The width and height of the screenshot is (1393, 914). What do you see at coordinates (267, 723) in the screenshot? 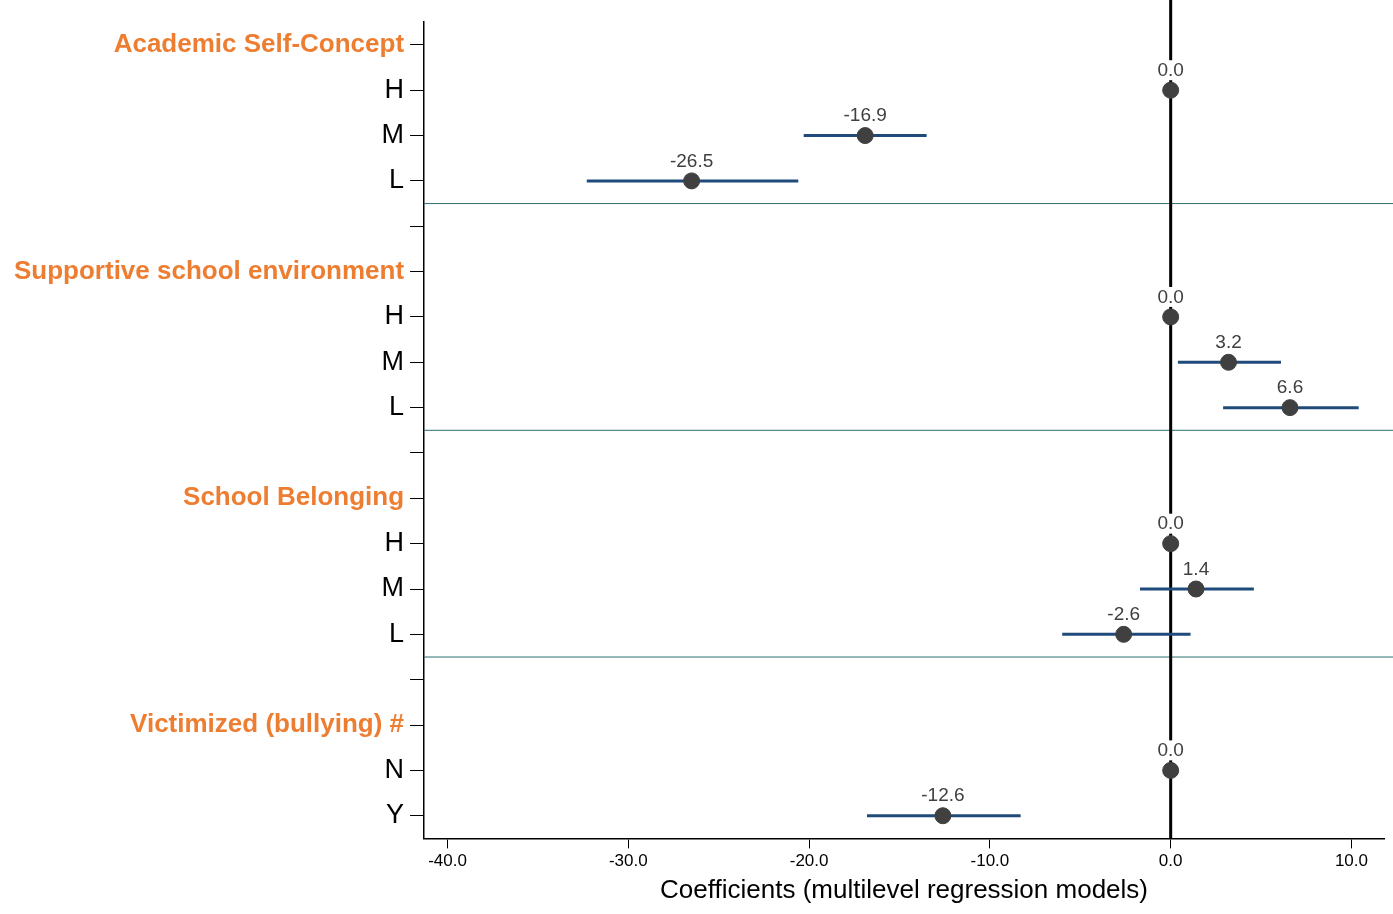
I see `y-tick-label: Victimized (bullying) #` at bounding box center [267, 723].